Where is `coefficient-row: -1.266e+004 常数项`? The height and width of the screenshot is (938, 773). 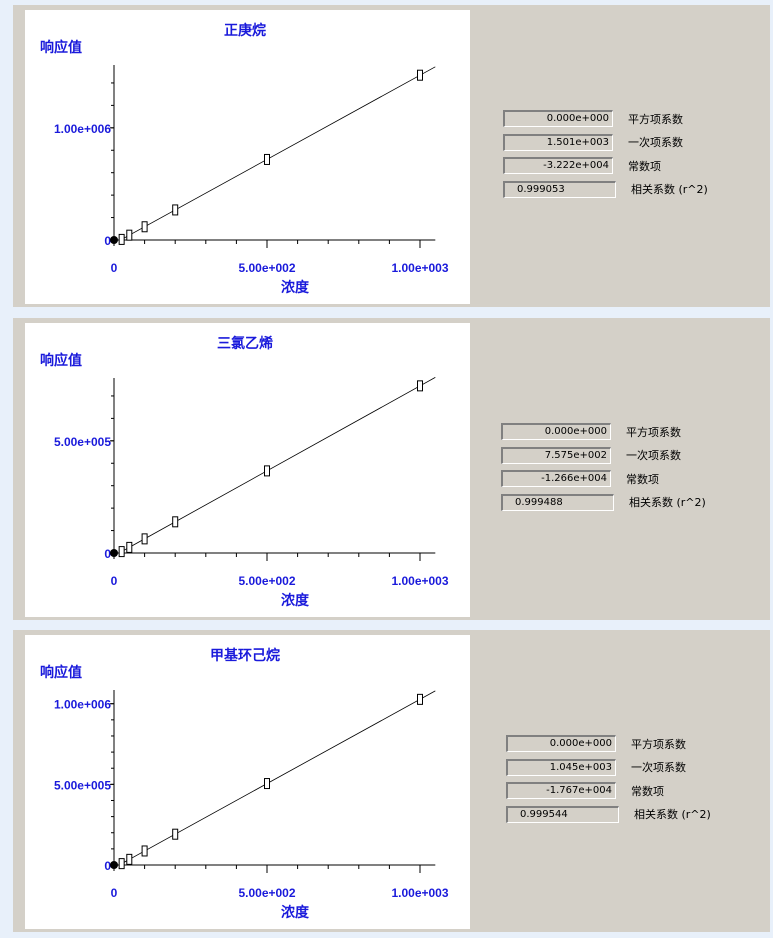 coefficient-row: -1.266e+004 常数项 is located at coordinates (603, 479).